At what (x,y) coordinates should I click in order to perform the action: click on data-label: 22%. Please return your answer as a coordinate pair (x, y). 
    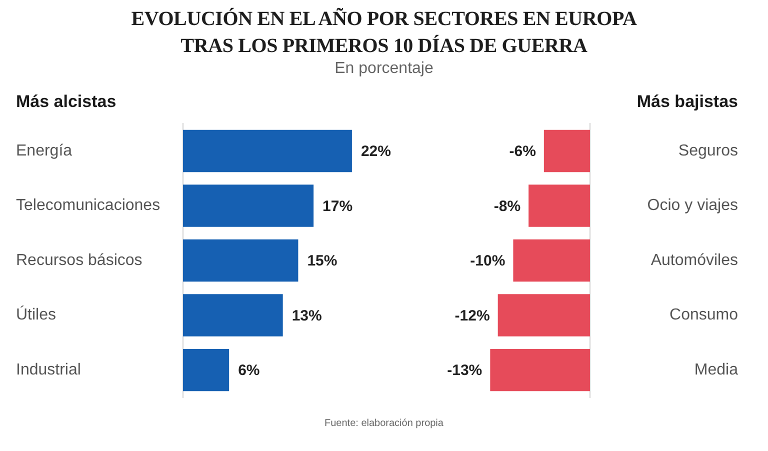
    Looking at the image, I should click on (375, 151).